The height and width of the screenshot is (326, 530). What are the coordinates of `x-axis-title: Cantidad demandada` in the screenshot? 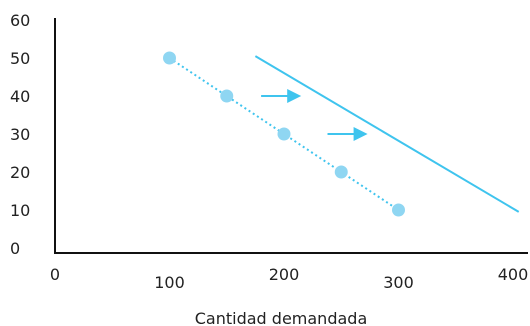 It's located at (281, 317).